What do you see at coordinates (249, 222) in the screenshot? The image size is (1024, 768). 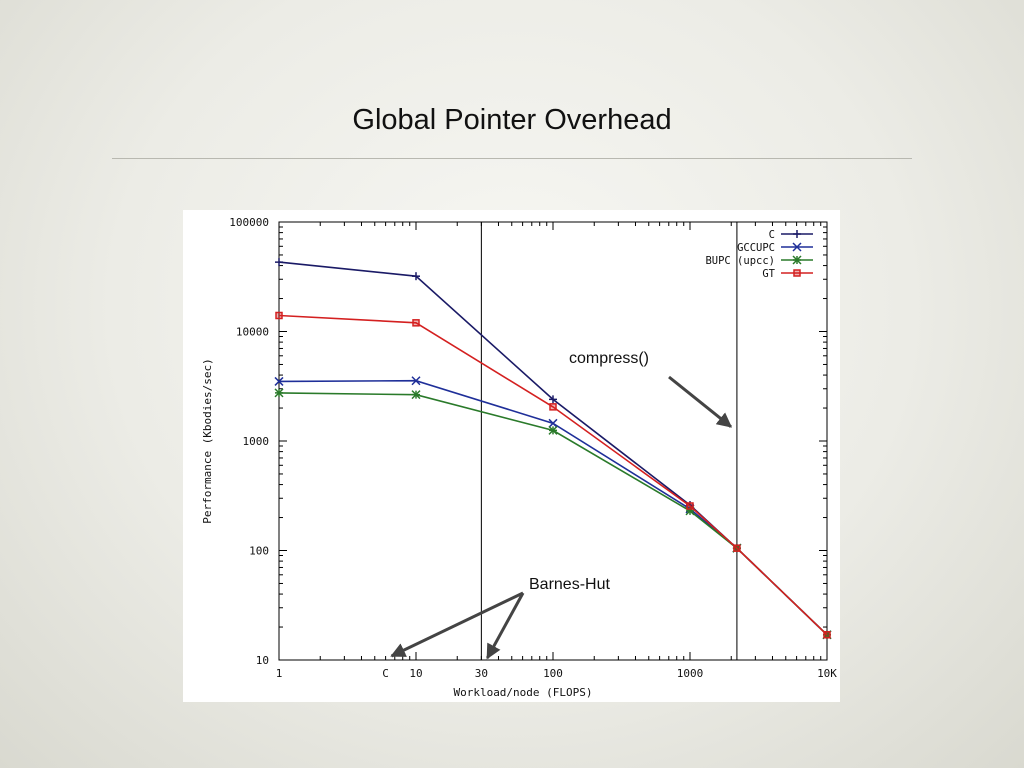 I see `y-tick-label: 100000` at bounding box center [249, 222].